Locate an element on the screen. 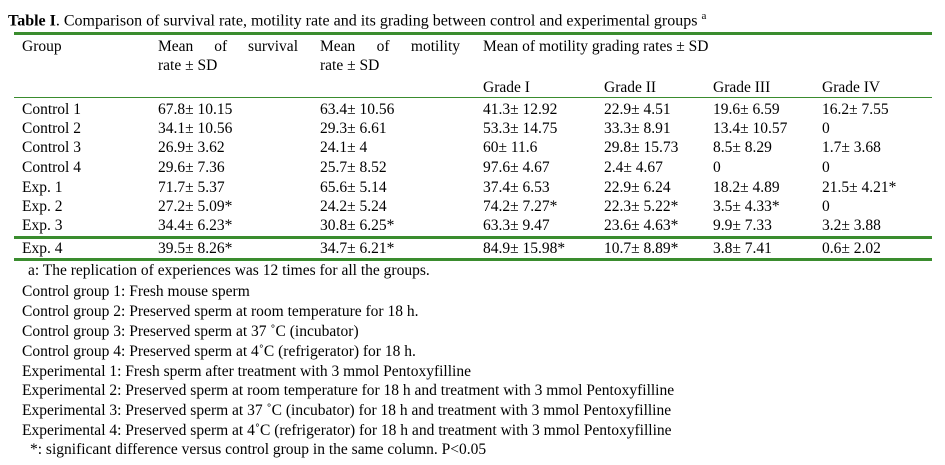 Image resolution: width=945 pixels, height=465 pixels. cell-survival: 29.6± 7.36 is located at coordinates (191, 167).